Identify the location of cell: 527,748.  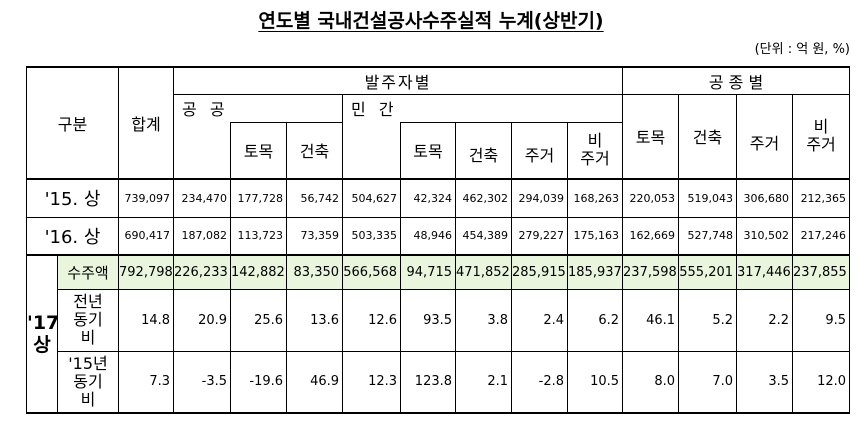
(708, 236).